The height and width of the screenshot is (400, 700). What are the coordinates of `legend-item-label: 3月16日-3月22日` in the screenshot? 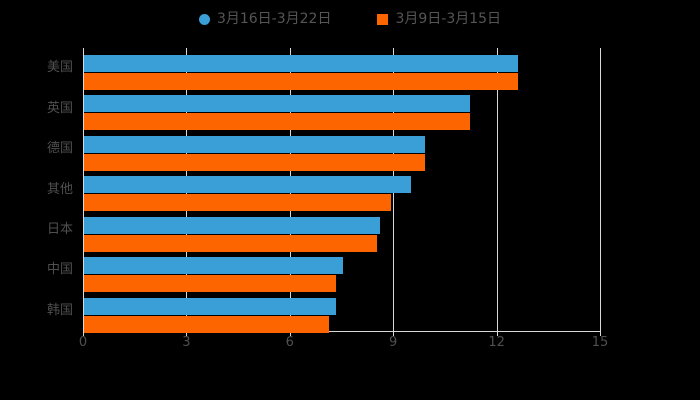 It's located at (274, 19).